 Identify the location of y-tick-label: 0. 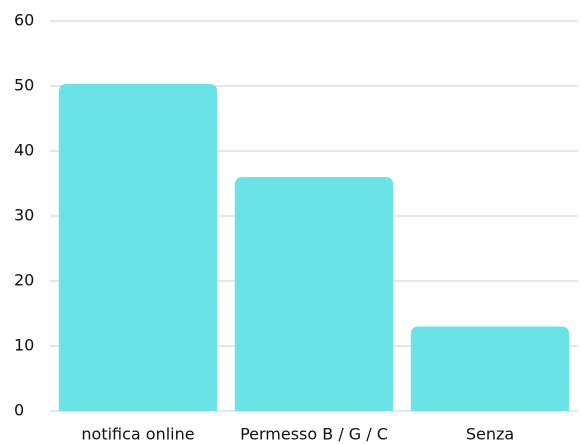
(19, 410).